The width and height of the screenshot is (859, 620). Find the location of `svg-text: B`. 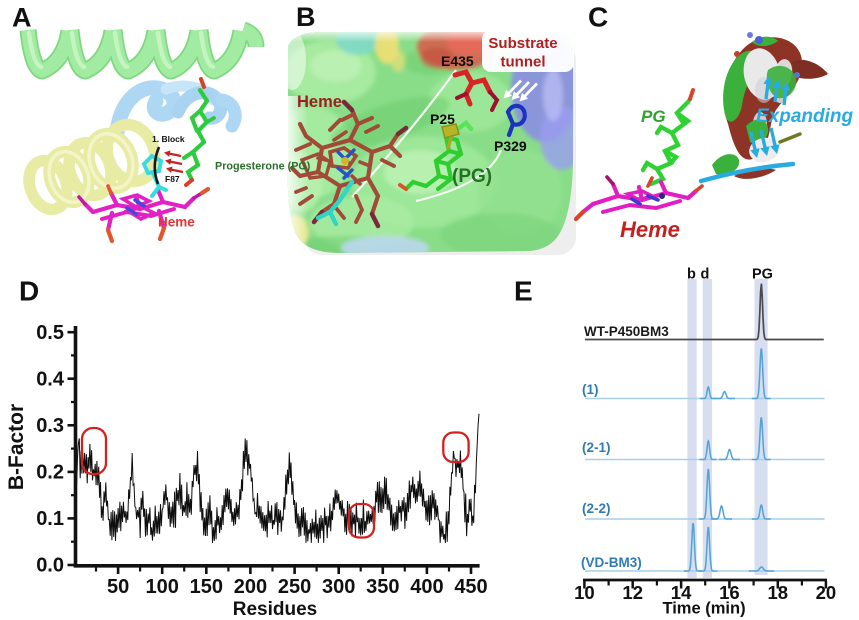

svg-text: B is located at coordinates (306, 17).